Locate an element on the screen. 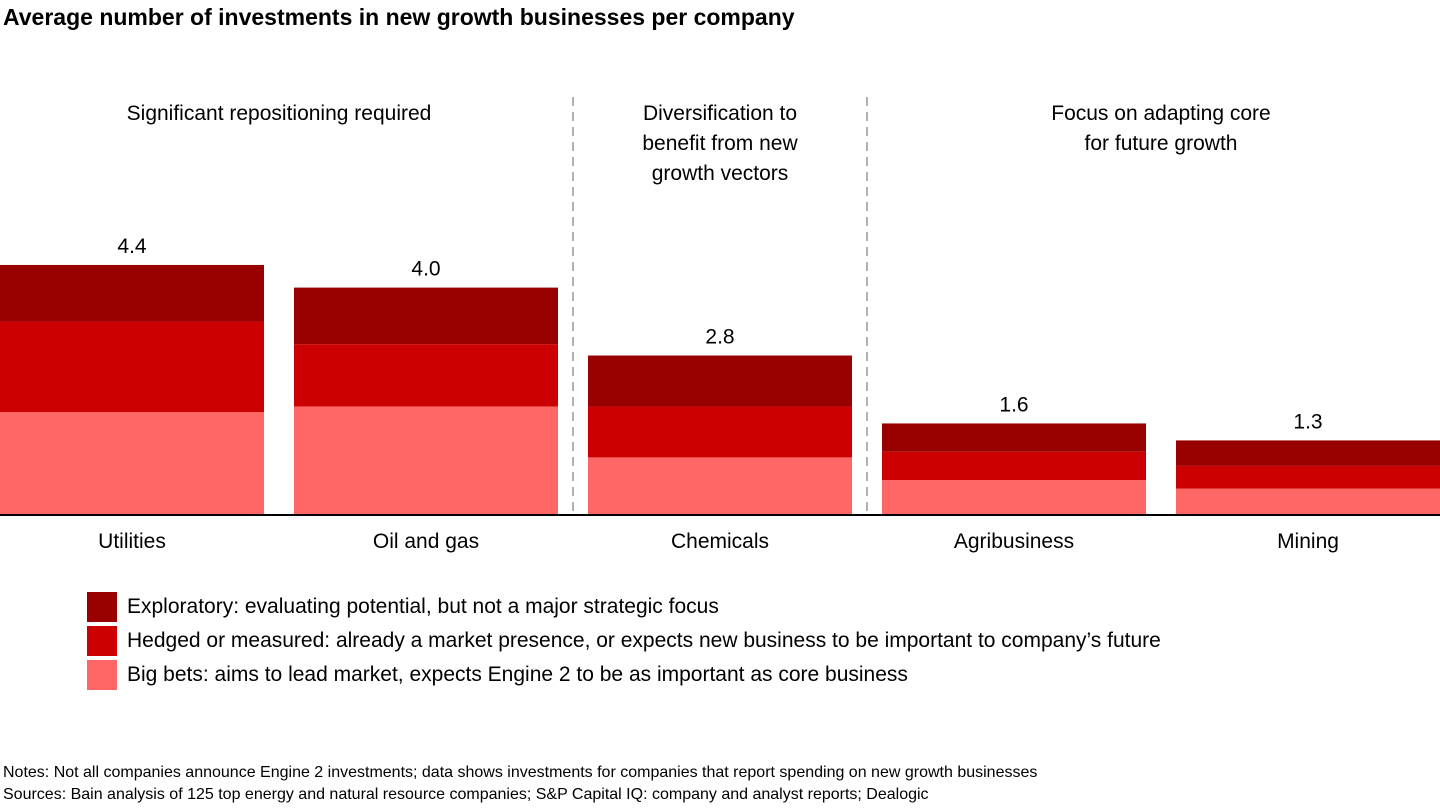 This screenshot has width=1440, height=810. total-label: 2.8 is located at coordinates (719, 337).